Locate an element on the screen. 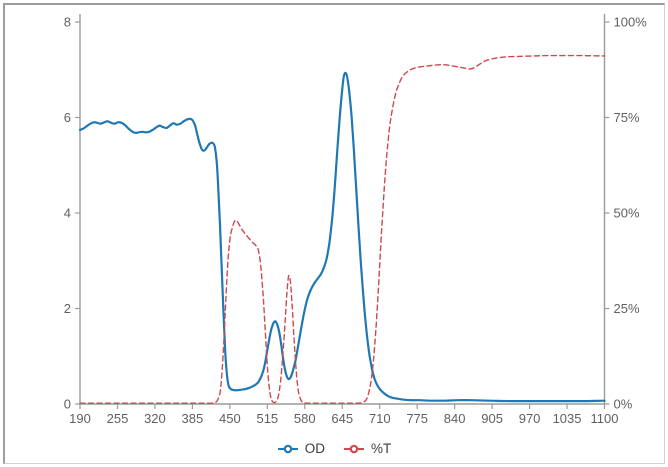  y-left-tick-label-4: 4 is located at coordinates (67, 213).